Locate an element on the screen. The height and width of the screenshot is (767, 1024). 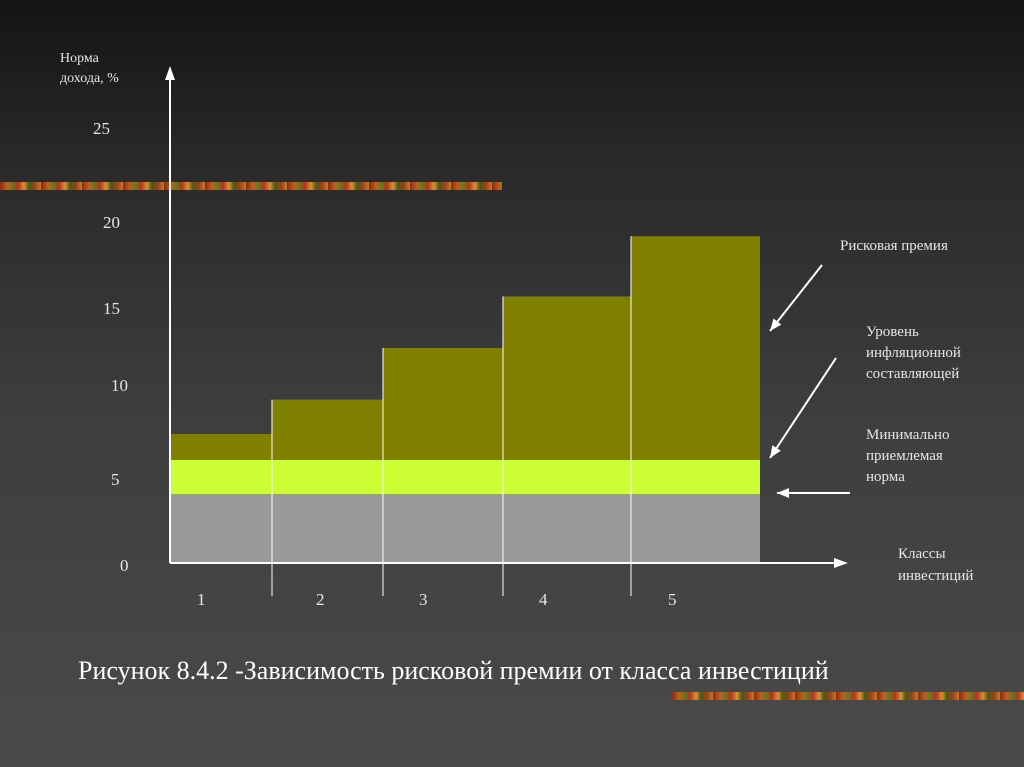
annotation-2-line-2: инфляционной is located at coordinates (913, 353).